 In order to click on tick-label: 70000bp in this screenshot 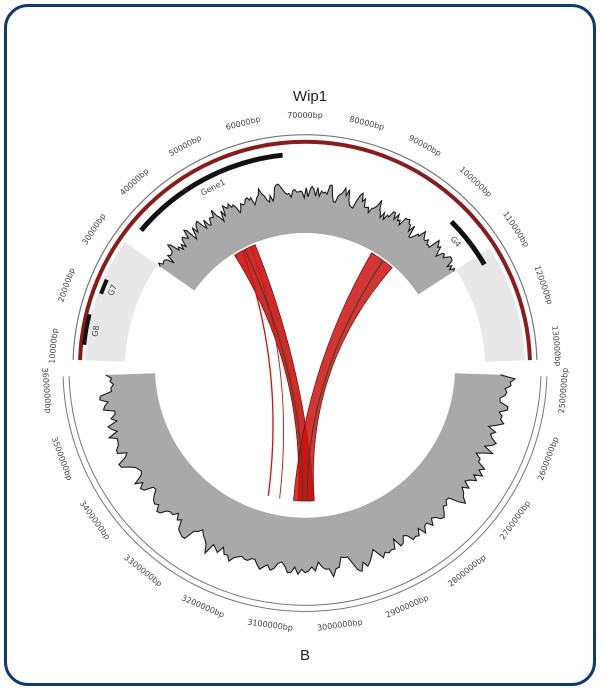, I will do `click(305, 115)`.